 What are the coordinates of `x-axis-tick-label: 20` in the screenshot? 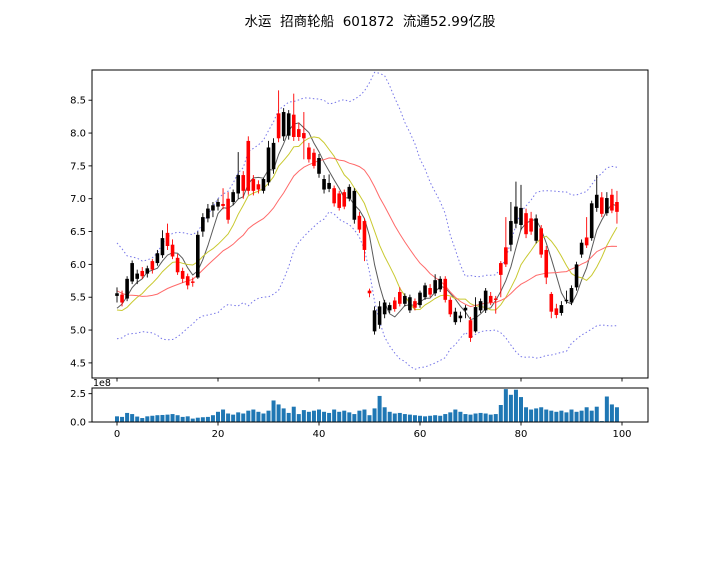 It's located at (218, 434).